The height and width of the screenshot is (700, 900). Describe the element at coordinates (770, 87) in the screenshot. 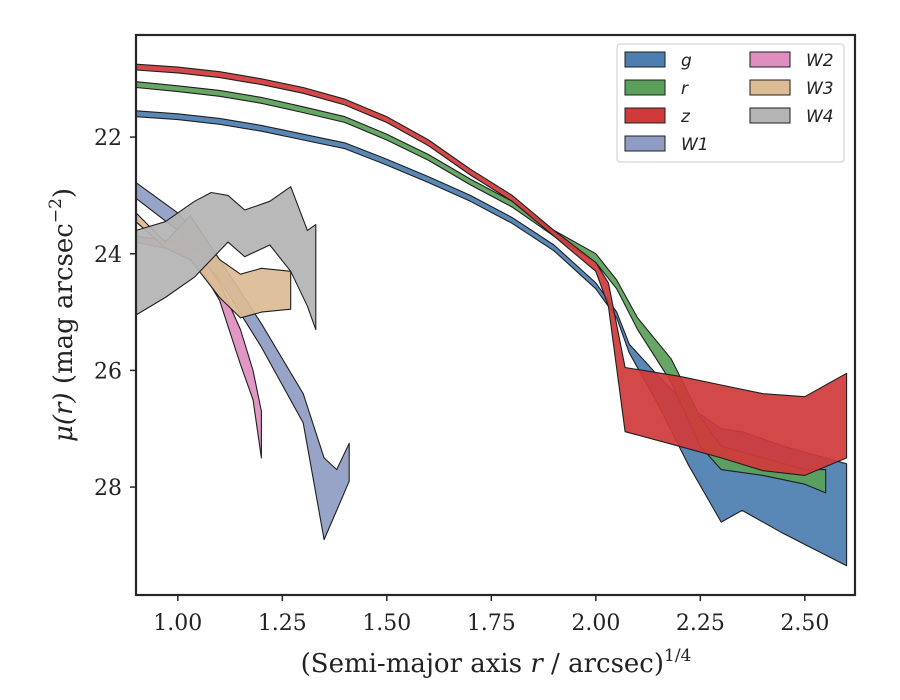

I see `legend-swatch-w3` at that location.